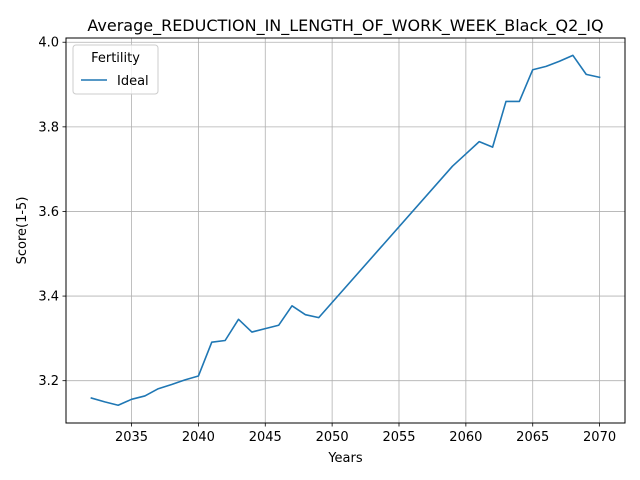 Image resolution: width=640 pixels, height=480 pixels. I want to click on legend-box, so click(115, 69).